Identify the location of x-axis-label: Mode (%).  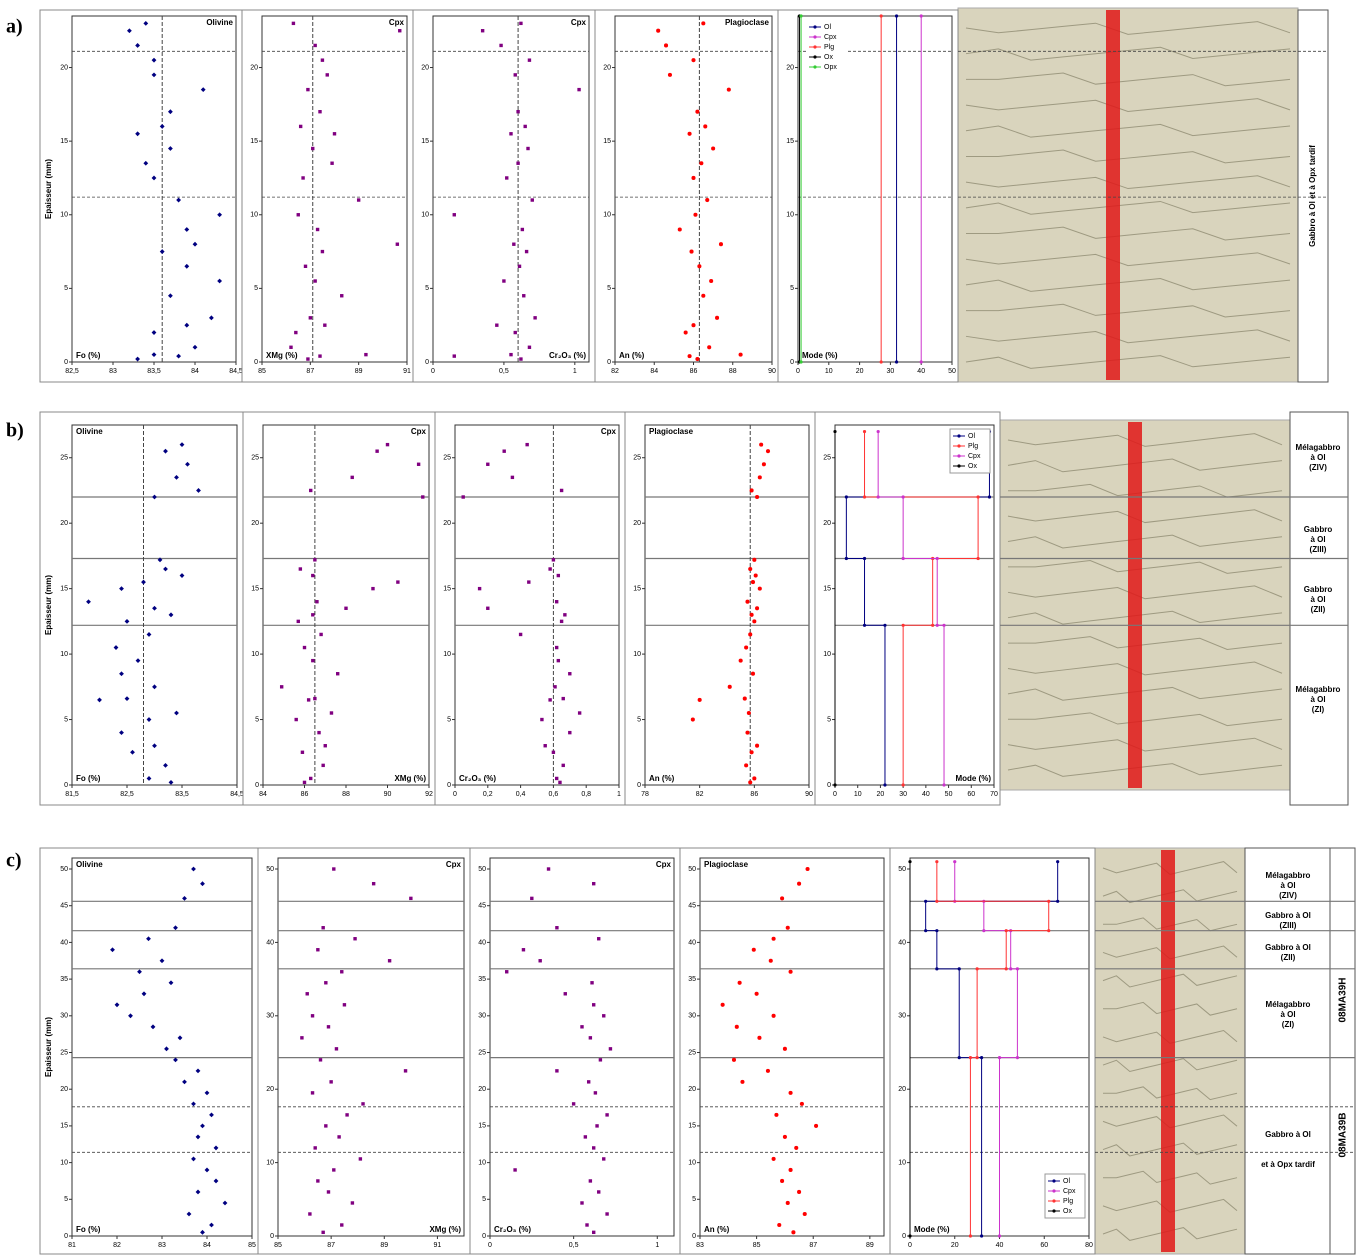
(932, 1229).